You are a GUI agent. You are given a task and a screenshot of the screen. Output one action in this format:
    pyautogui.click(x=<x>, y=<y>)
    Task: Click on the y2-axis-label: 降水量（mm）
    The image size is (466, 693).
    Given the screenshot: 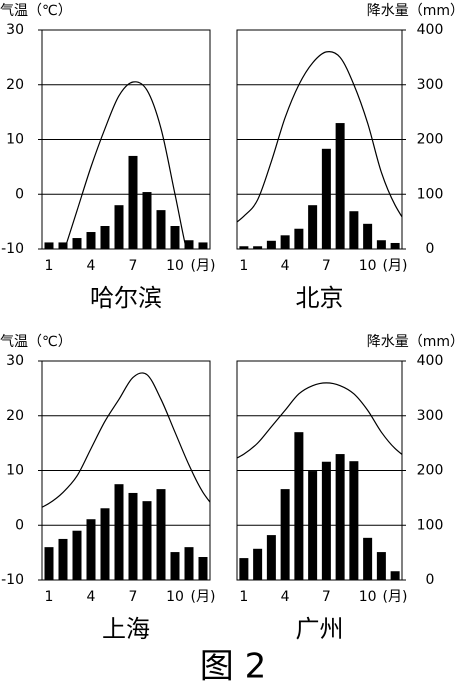 What is the action you would take?
    pyautogui.click(x=415, y=11)
    